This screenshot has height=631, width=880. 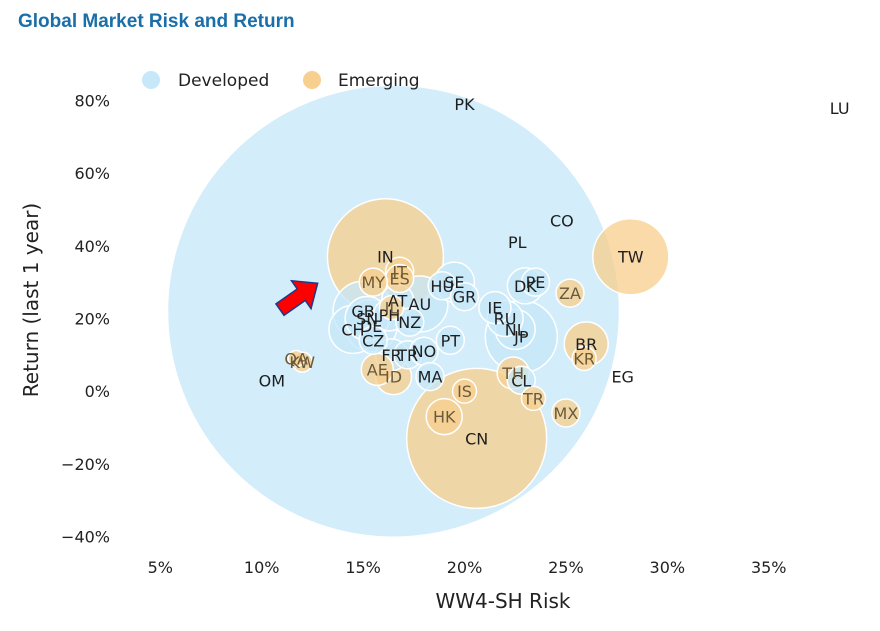 I want to click on y-tick-label: 20%, so click(x=92, y=319).